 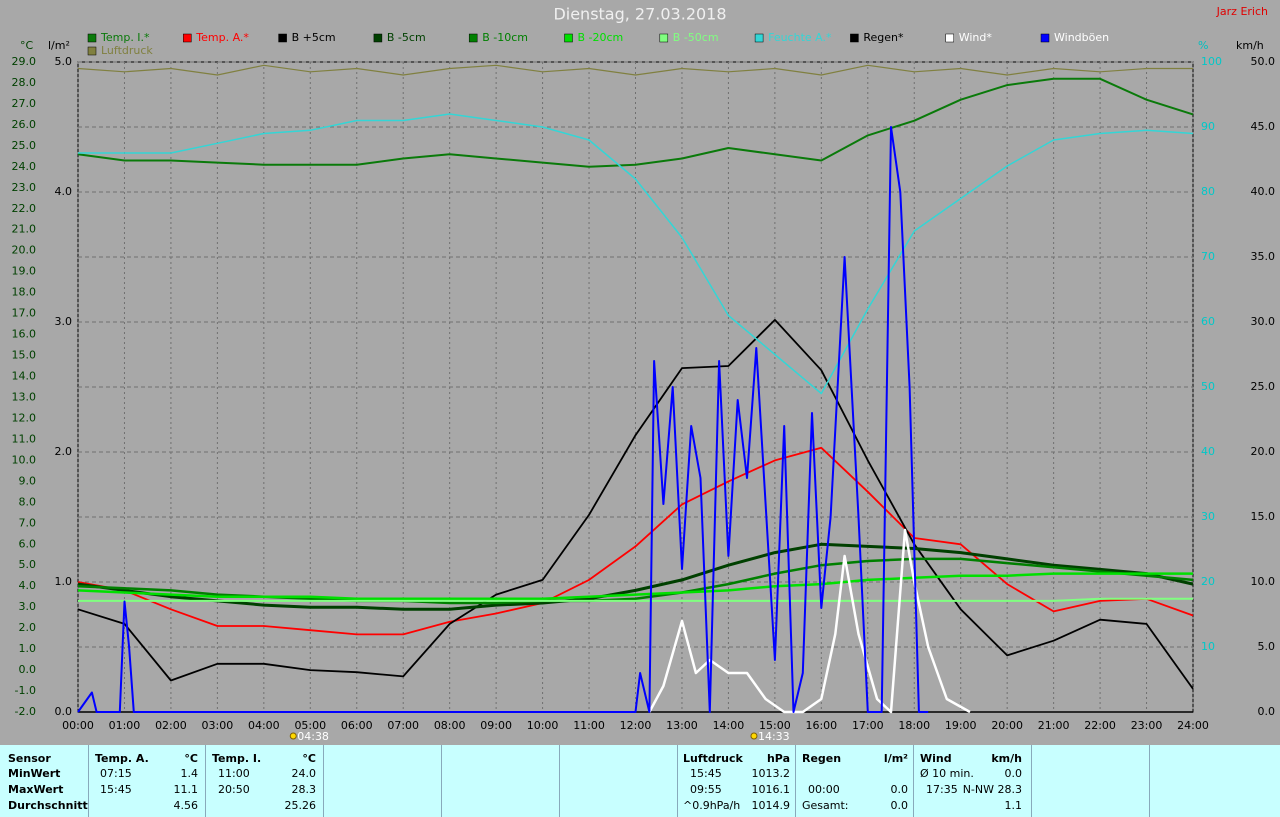 I want to click on y-tick-label: 5.0, so click(x=28, y=564).